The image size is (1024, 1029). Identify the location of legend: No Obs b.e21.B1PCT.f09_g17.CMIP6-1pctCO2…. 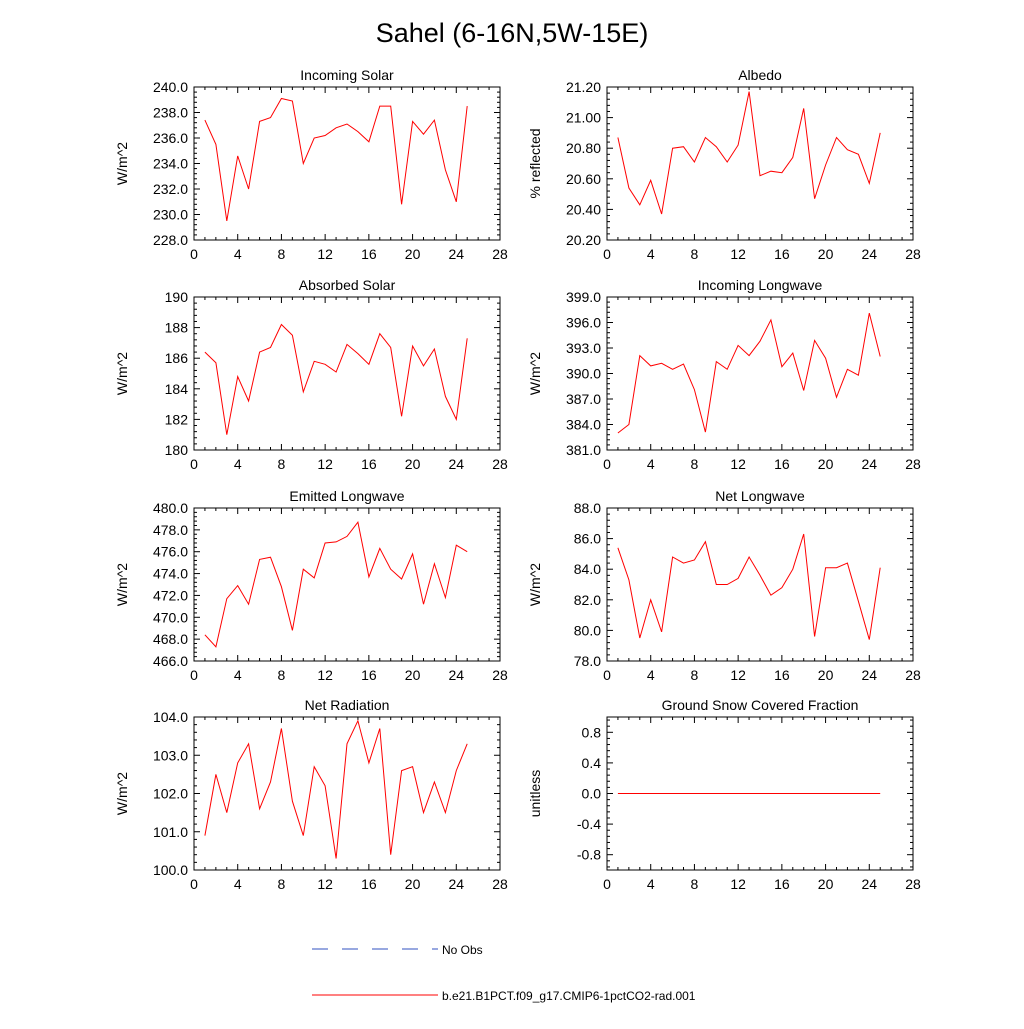
(504, 973).